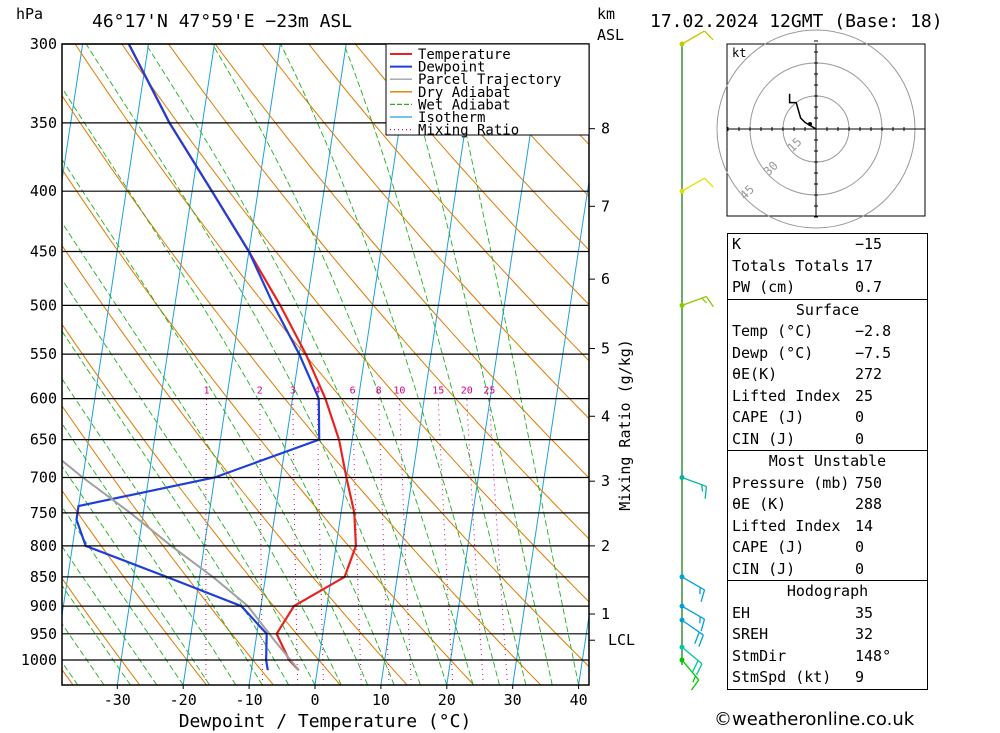  What do you see at coordinates (43, 546) in the screenshot?
I see `pressure-tick-label: 800` at bounding box center [43, 546].